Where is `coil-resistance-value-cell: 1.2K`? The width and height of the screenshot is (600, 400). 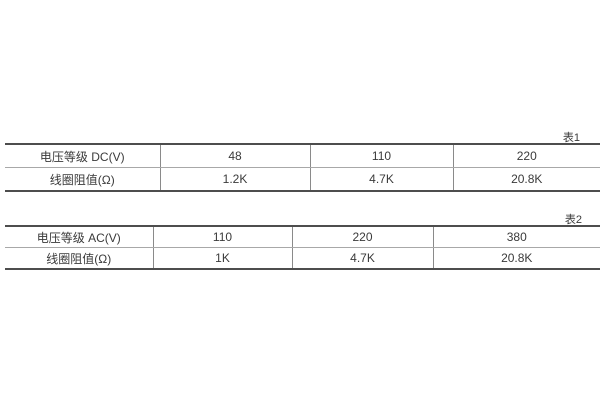 coil-resistance-value-cell: 1.2K is located at coordinates (234, 179).